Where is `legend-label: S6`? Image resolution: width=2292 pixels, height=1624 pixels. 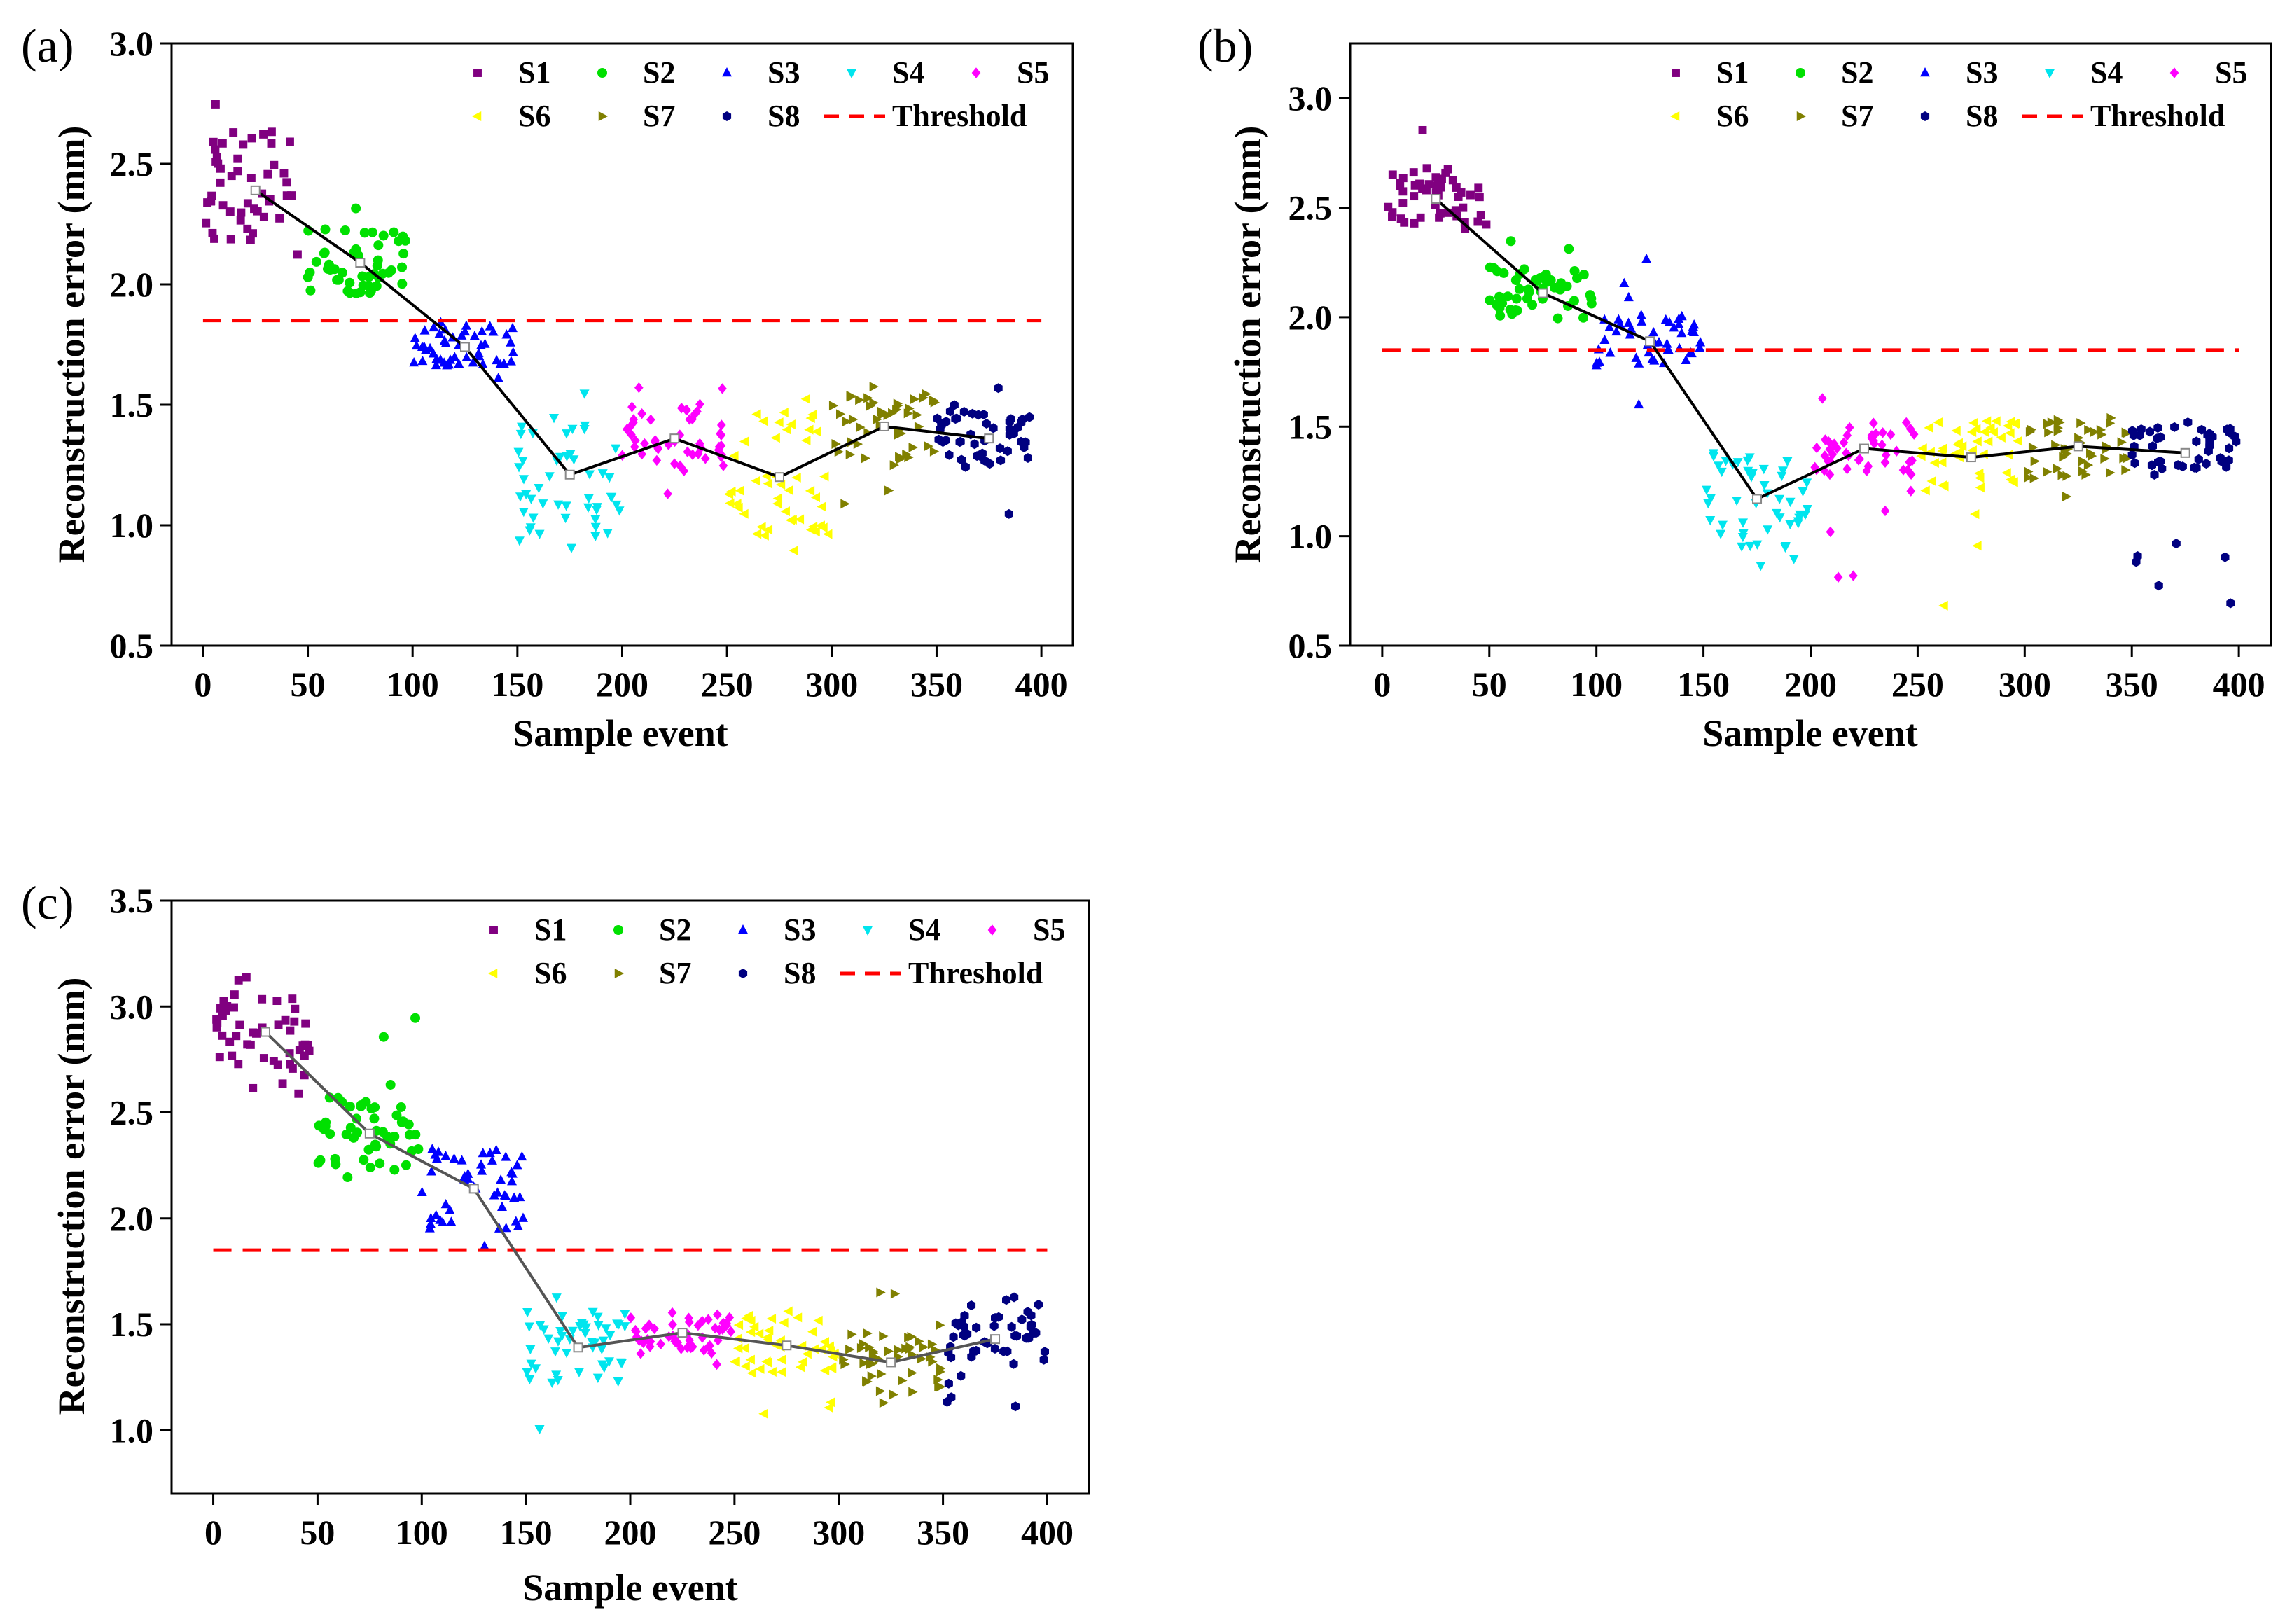
legend-label: S6 is located at coordinates (1732, 116).